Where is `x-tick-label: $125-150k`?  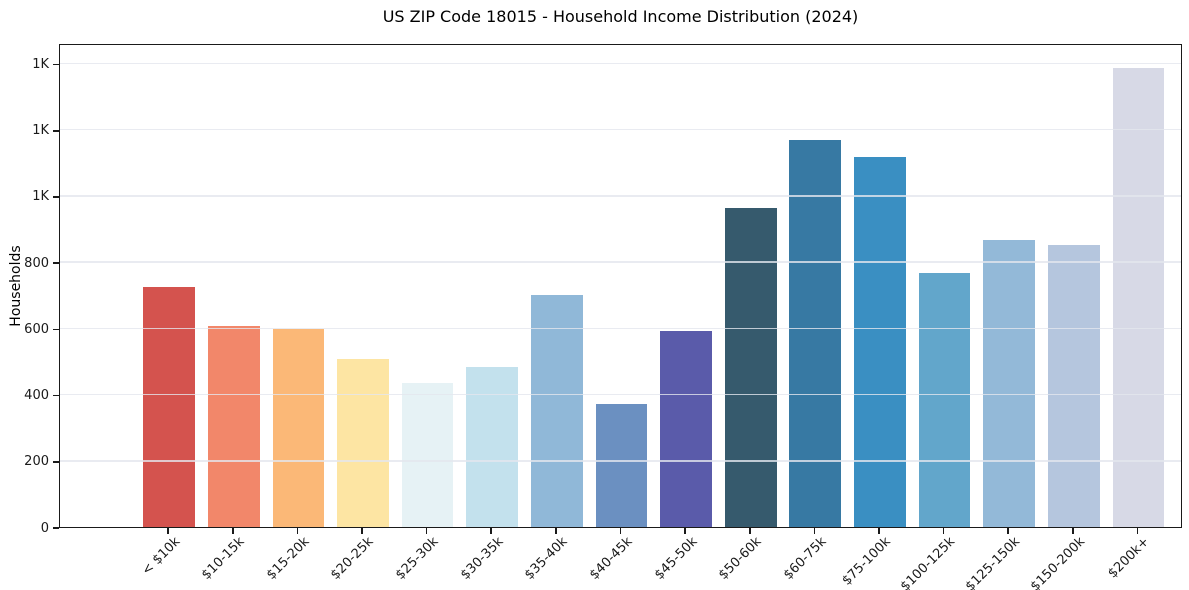
x-tick-label: $125-150k is located at coordinates (993, 562).